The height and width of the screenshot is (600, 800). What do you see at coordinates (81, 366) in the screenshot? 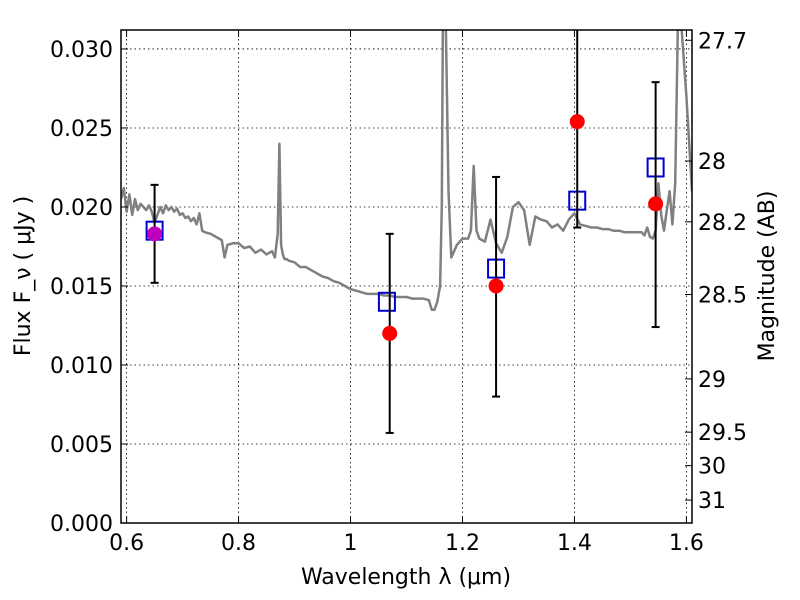
I see `y-tick-label: 0.010` at bounding box center [81, 366].